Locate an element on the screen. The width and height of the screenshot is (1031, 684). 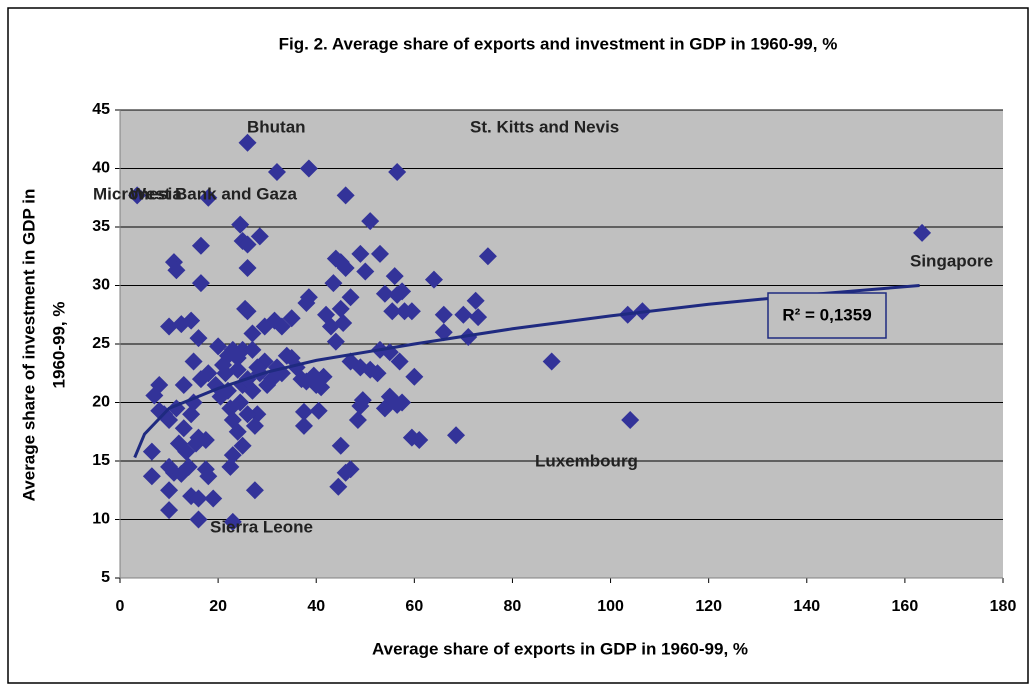
x-tick-label: 140 is located at coordinates (806, 606).